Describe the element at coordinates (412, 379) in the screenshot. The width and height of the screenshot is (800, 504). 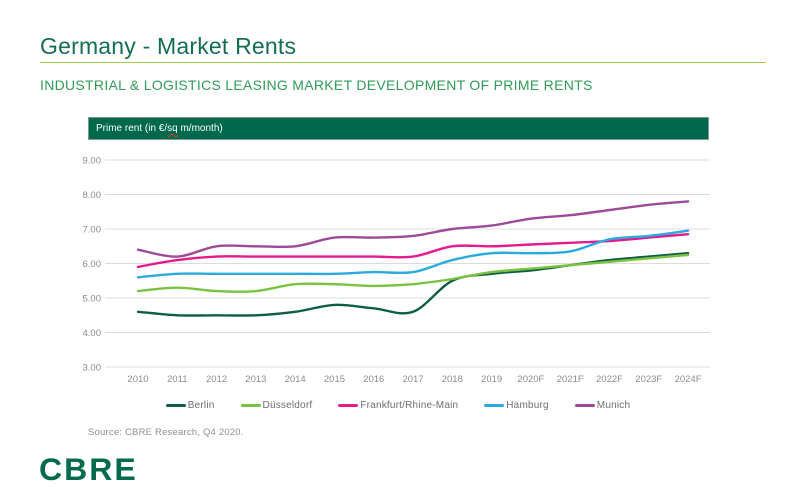
I see `x-axis-label: 2017` at that location.